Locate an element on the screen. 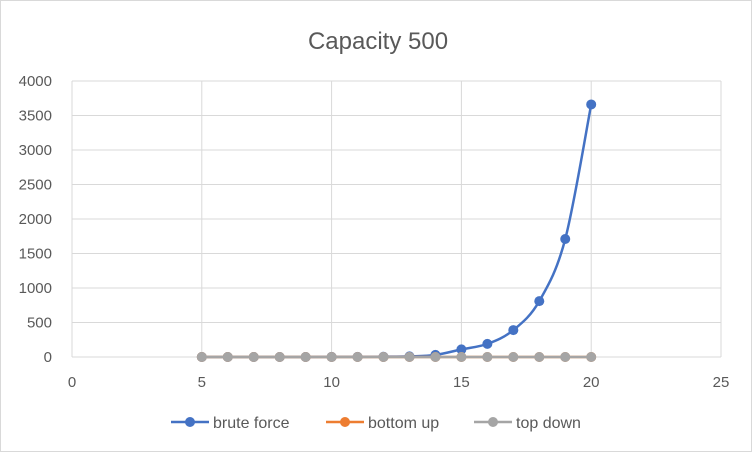  y-tick-label: 3000 is located at coordinates (35, 150).